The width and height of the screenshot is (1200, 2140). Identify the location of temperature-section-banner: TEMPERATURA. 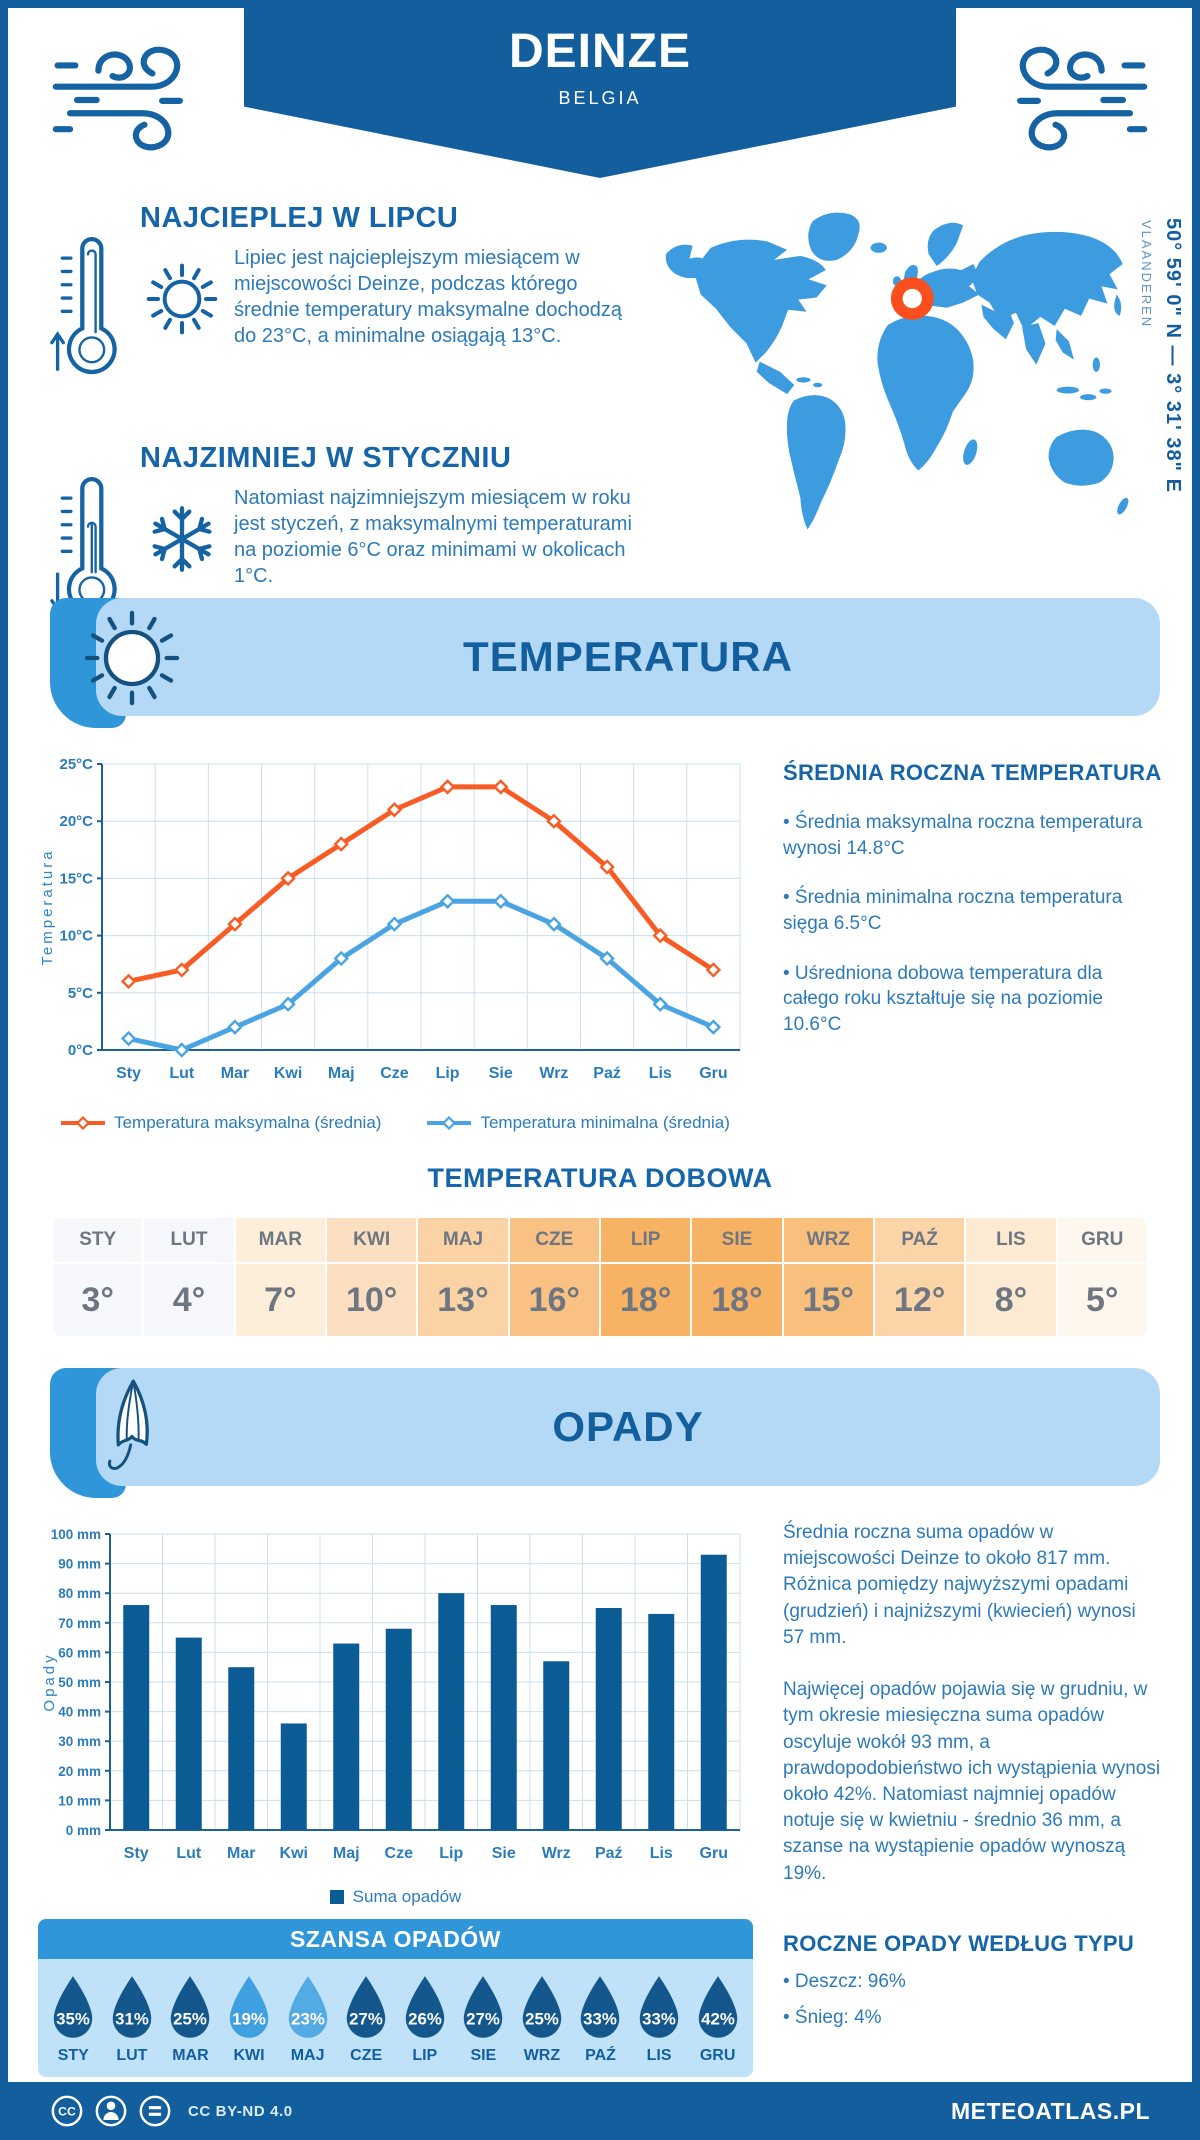
(600, 663).